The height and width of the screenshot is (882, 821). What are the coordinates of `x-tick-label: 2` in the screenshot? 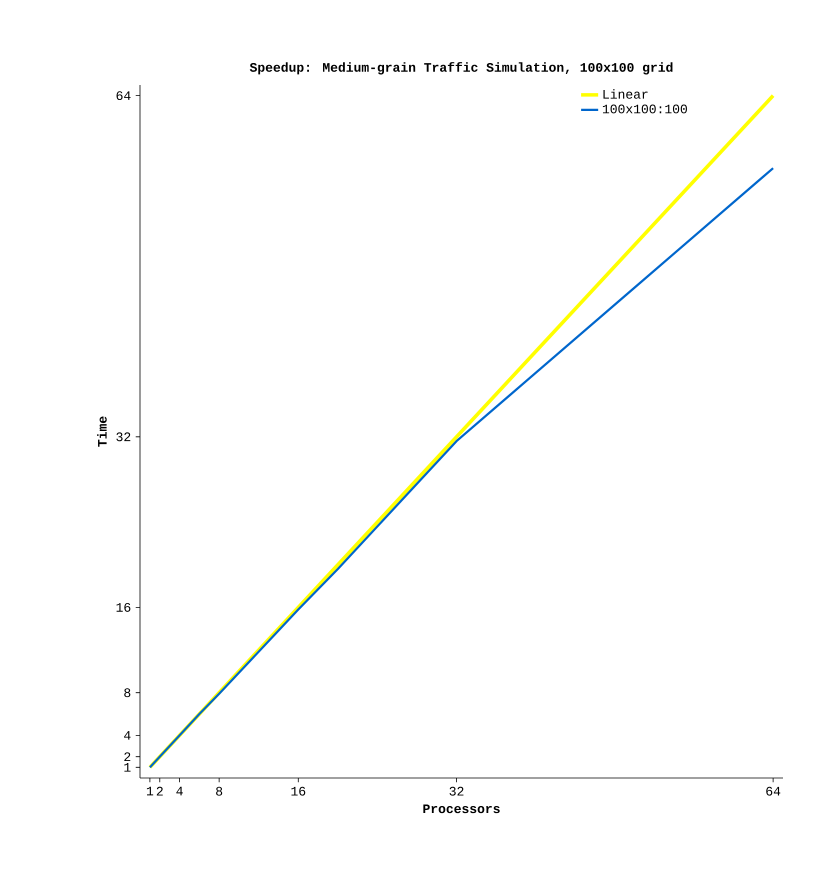 It's located at (159, 791).